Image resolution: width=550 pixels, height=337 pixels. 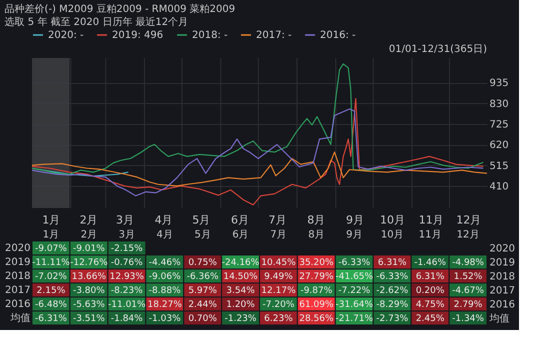 What do you see at coordinates (468, 291) in the screenshot?
I see `data-label: -4.67%` at bounding box center [468, 291].